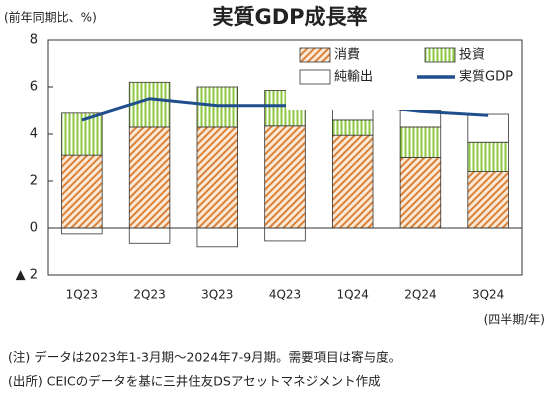  Describe the element at coordinates (34, 134) in the screenshot. I see `y-tick-label: 4` at that location.